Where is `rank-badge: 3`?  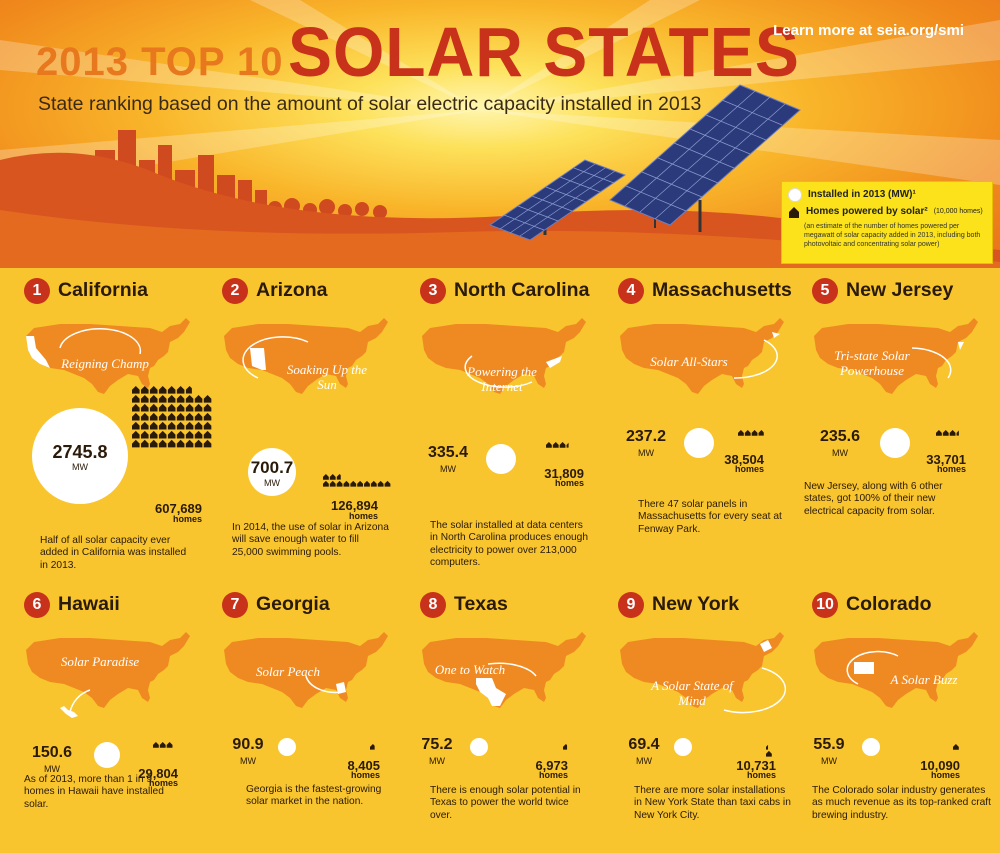 rank-badge: 3 is located at coordinates (433, 291).